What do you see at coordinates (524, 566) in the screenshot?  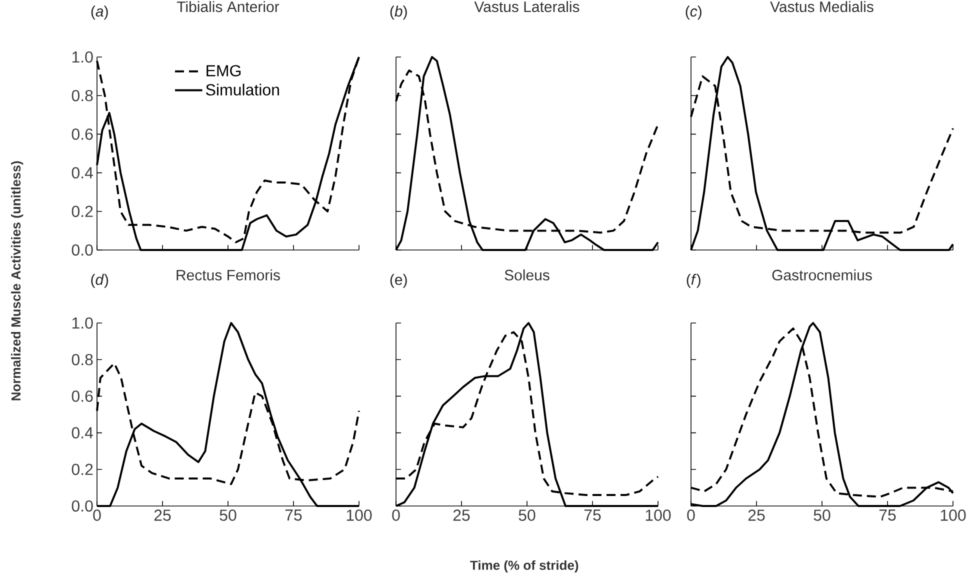 I see `x-axis-title: Time (% of stride)` at bounding box center [524, 566].